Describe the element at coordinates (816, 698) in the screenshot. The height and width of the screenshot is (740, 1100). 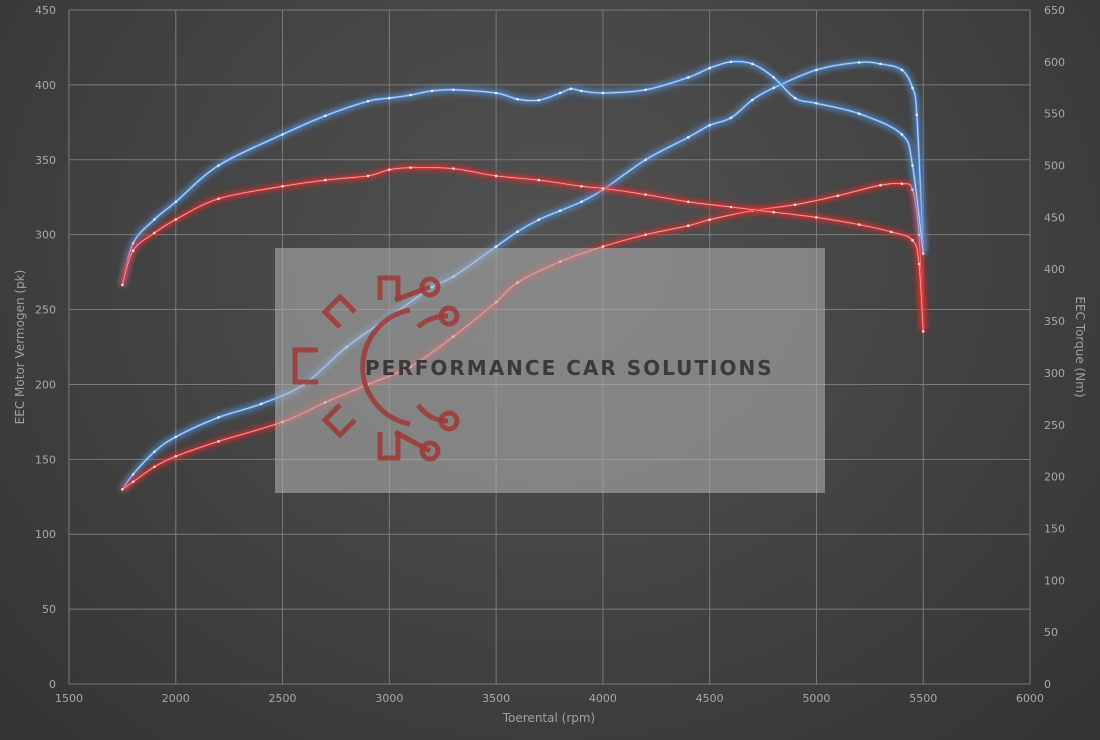
I see `x-tick-label: 5000` at that location.